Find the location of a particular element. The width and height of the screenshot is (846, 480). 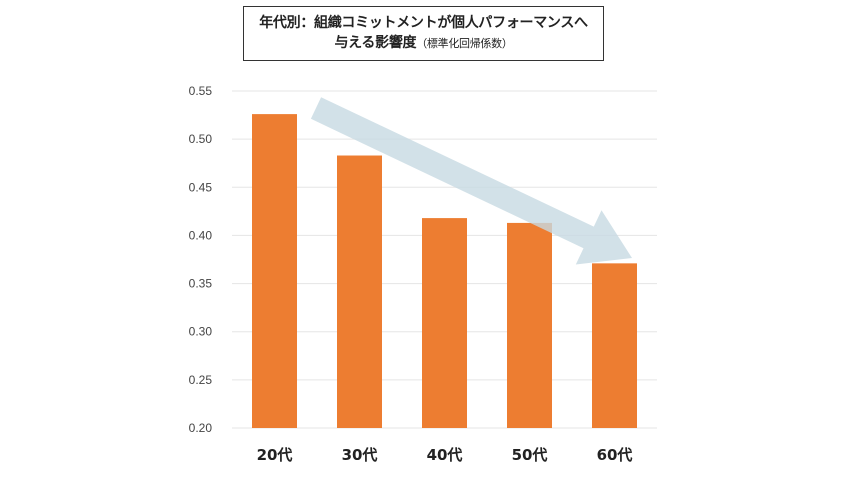

y-tick-label: 0.20 is located at coordinates (201, 428).